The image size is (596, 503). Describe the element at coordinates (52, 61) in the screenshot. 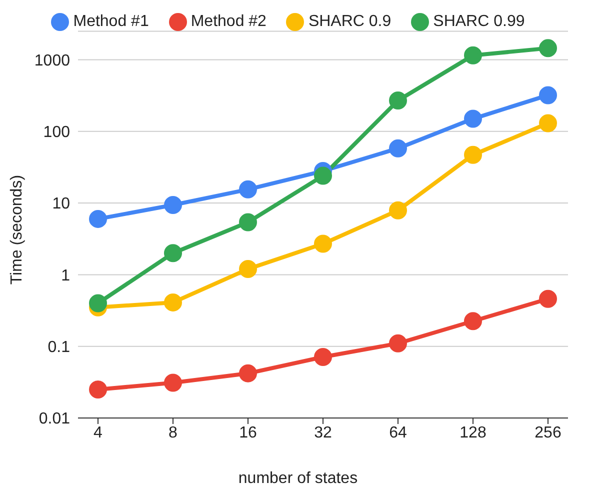

I see `y-tick-label: 1000` at that location.